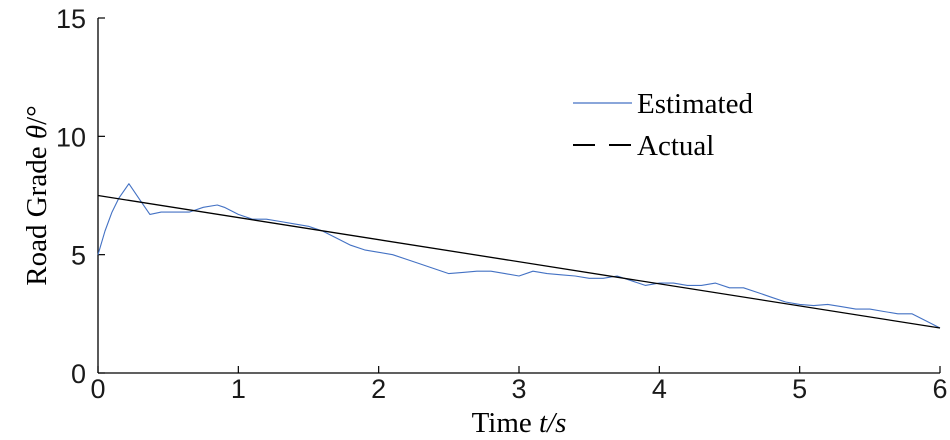 The image size is (950, 440). Describe the element at coordinates (37, 115) in the screenshot. I see `y-axis-title-unit: /°` at that location.